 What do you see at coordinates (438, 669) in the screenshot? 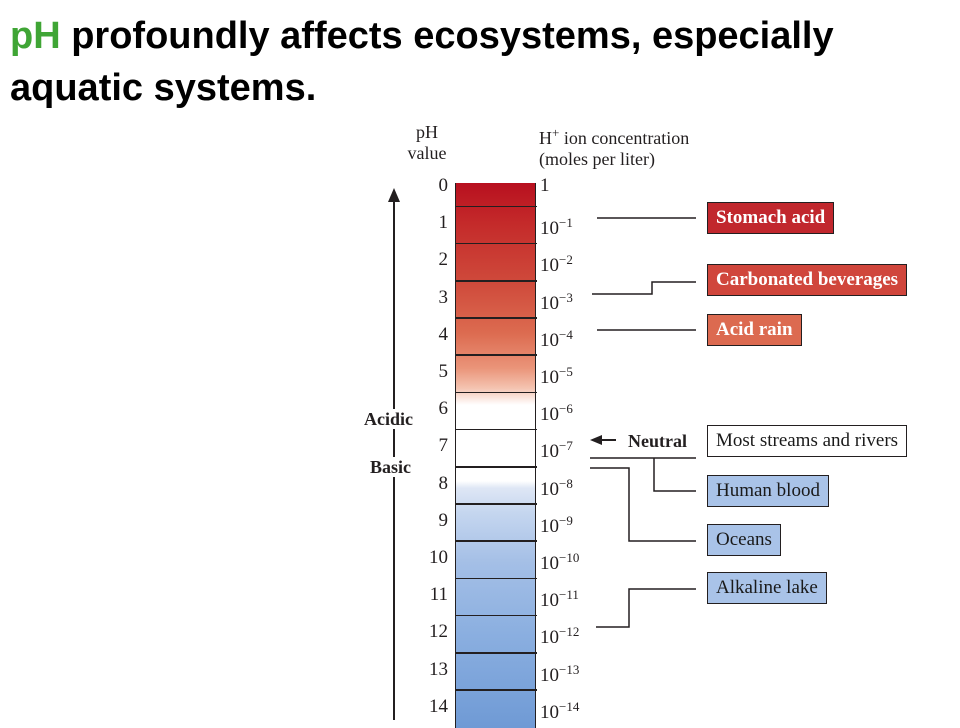
I see `ph-value-13: 13` at bounding box center [438, 669].